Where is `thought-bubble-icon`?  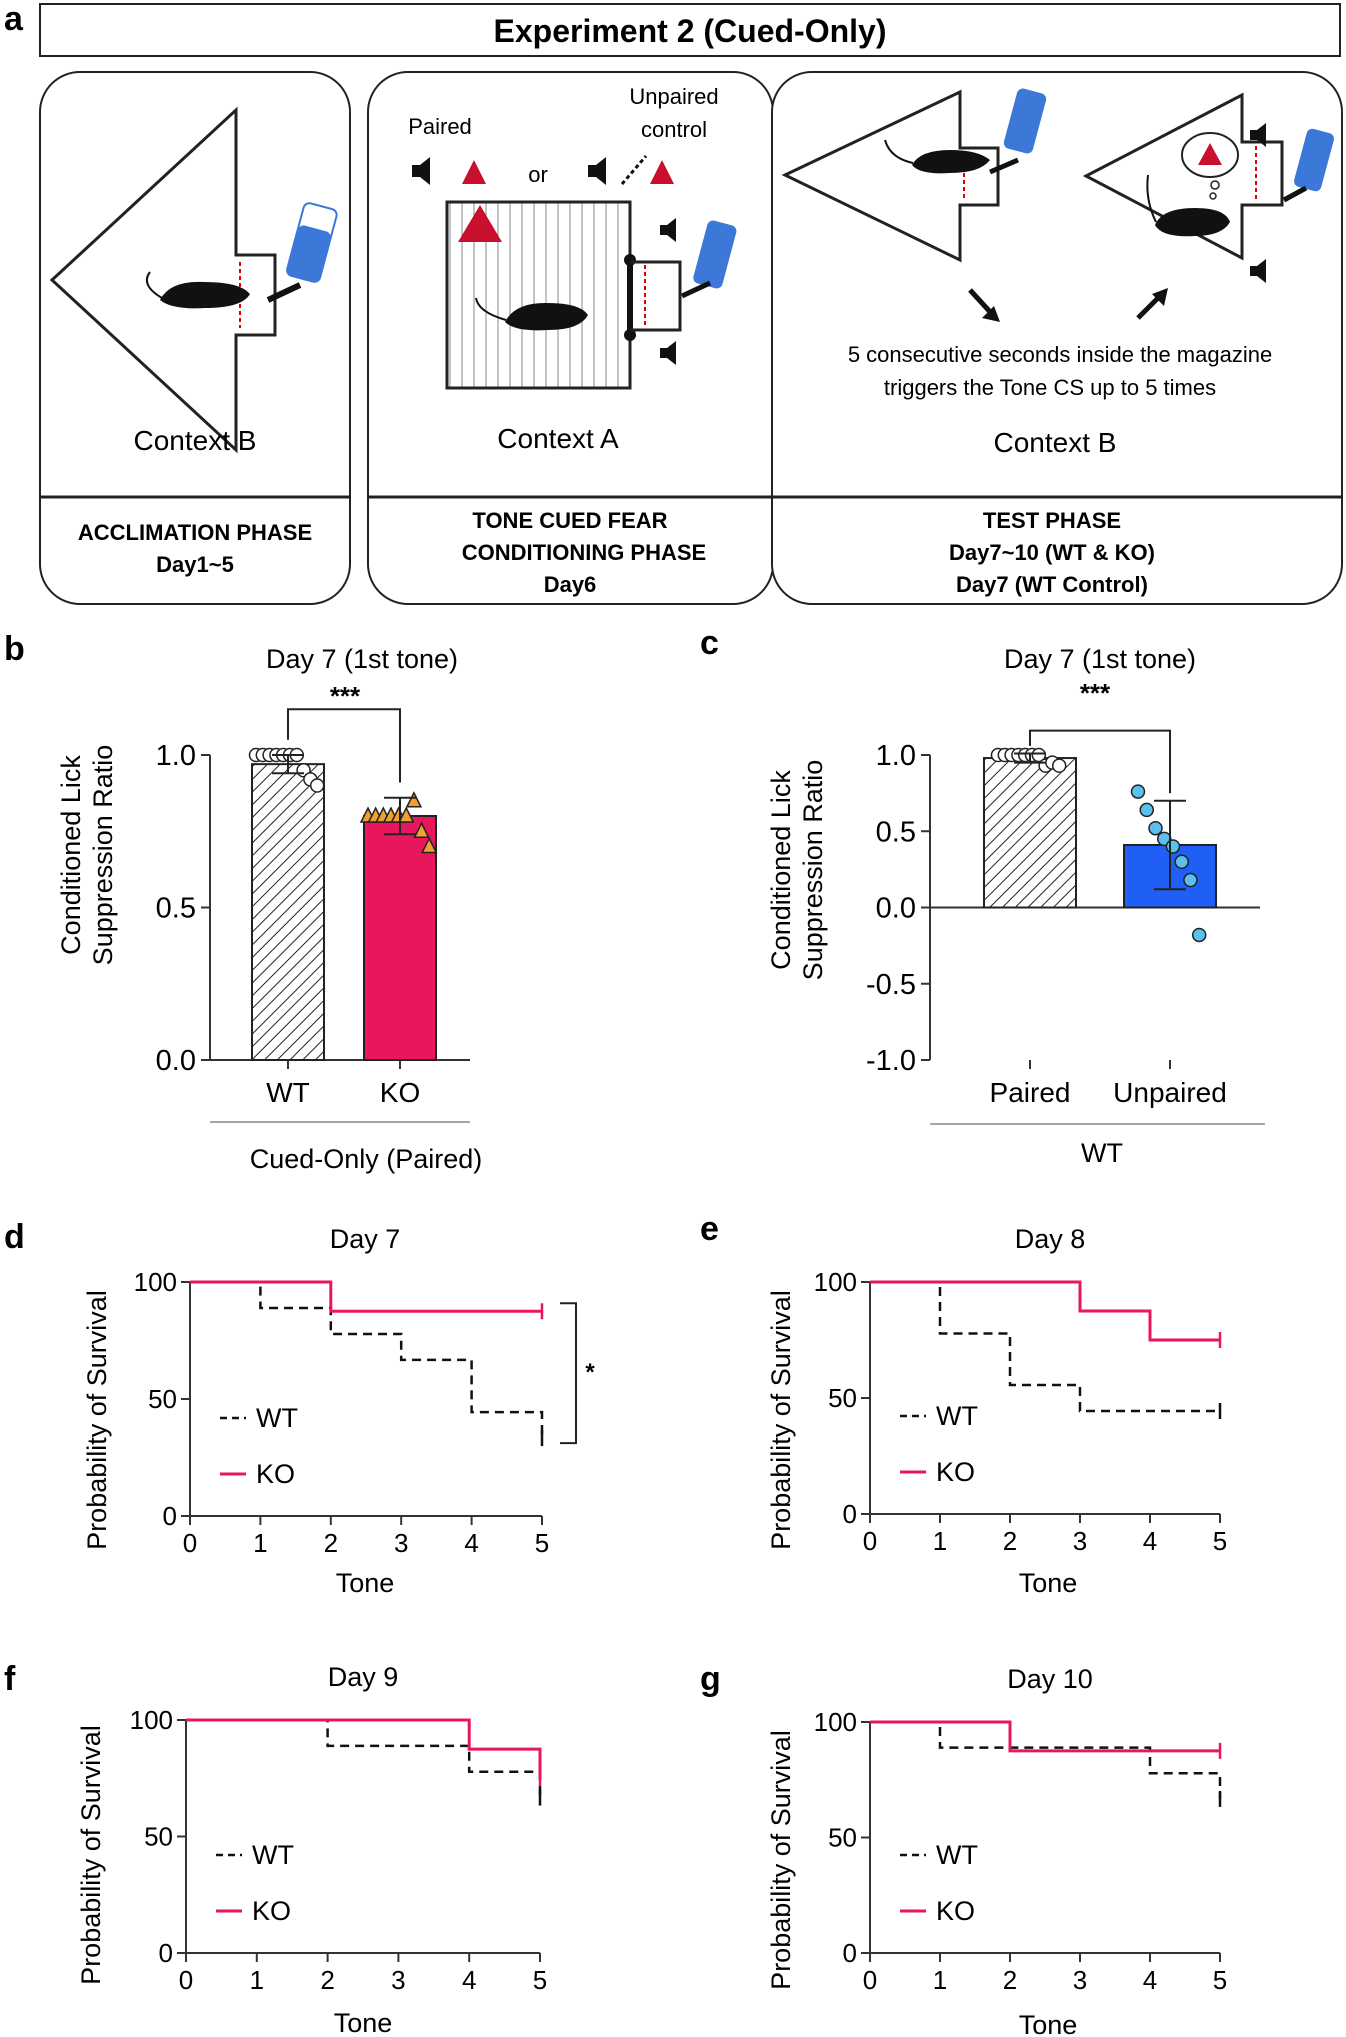
thought-bubble-icon is located at coordinates (1210, 166).